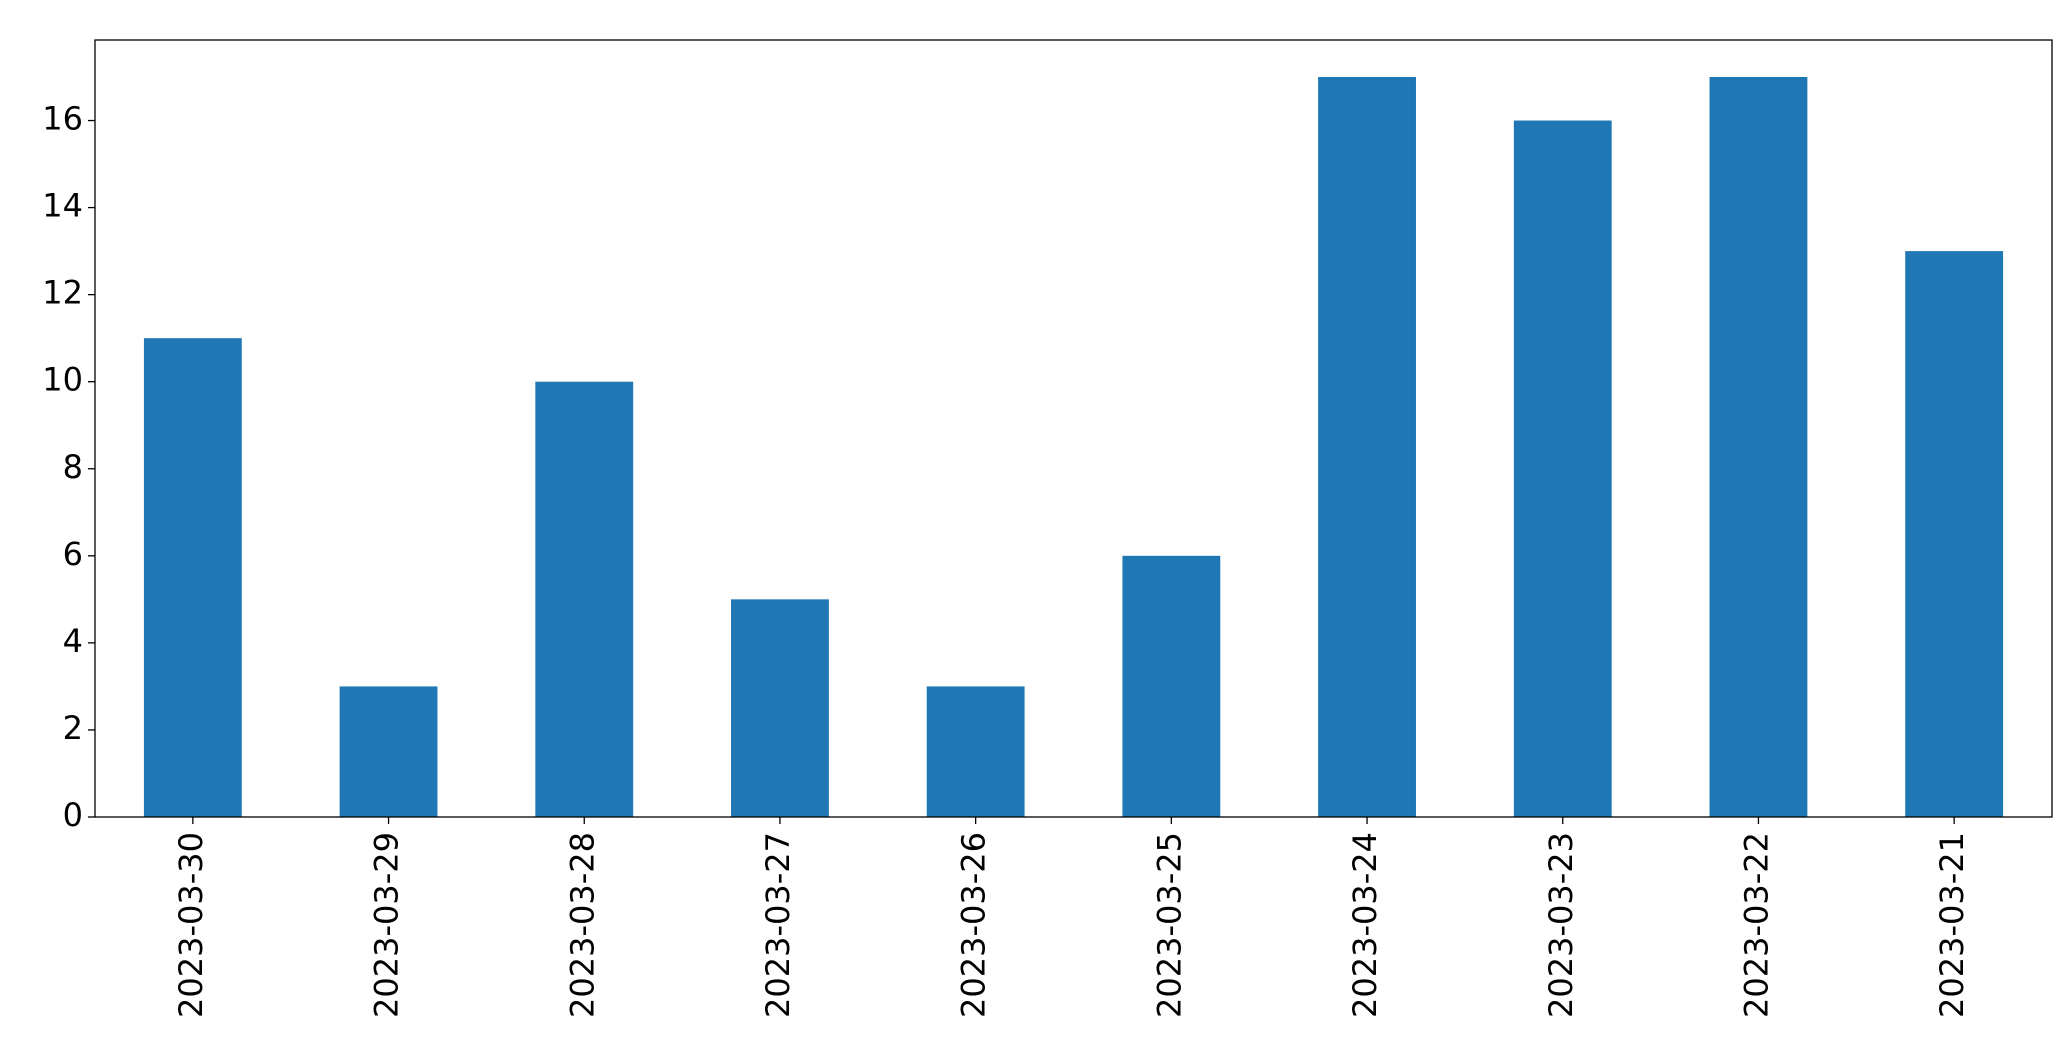  Describe the element at coordinates (191, 925) in the screenshot. I see `x-tick-label: 2023-03-30` at that location.